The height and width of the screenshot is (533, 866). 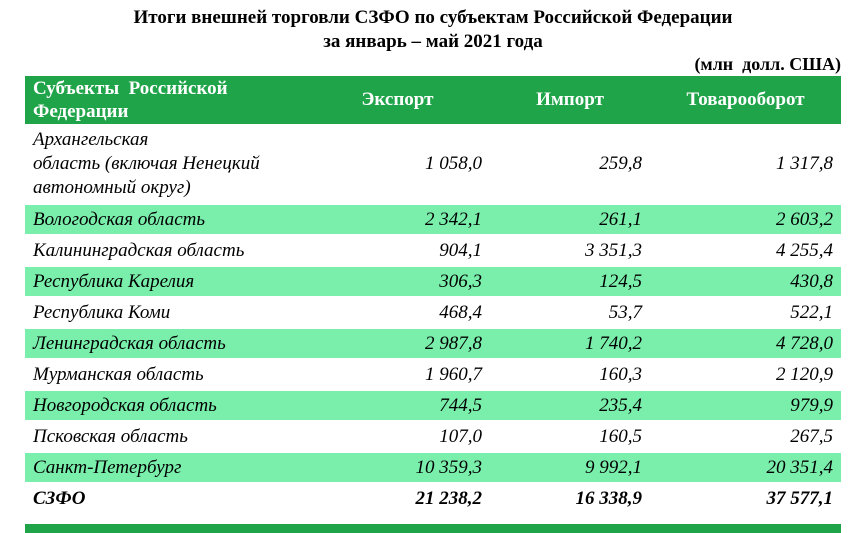 What do you see at coordinates (460, 436) in the screenshot?
I see `export-value-cell: 107,0` at bounding box center [460, 436].